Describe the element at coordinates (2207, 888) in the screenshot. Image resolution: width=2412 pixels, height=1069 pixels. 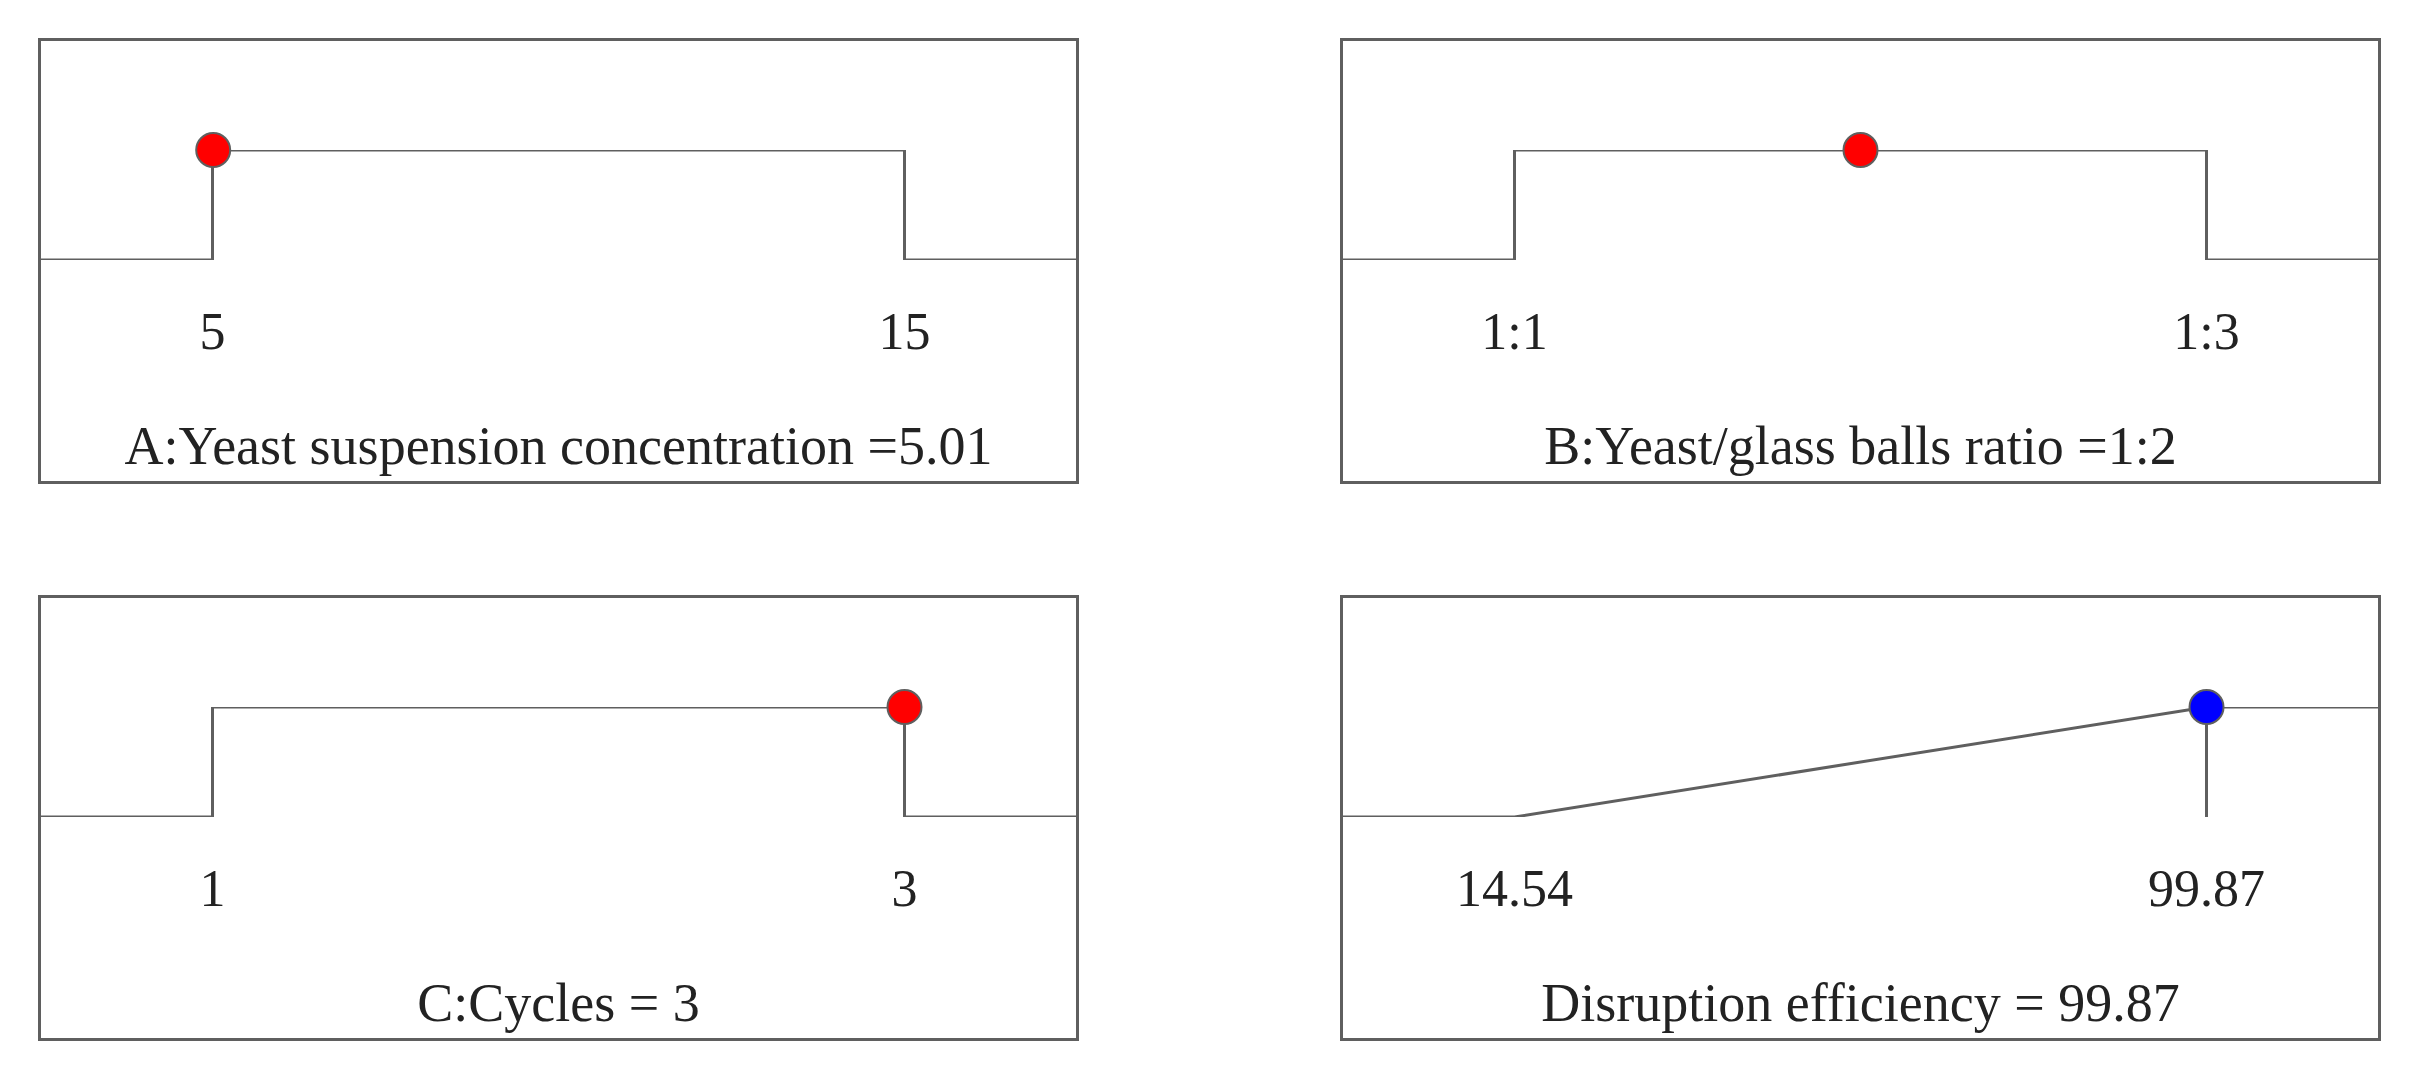
I see `x-tick-label: 99.87` at that location.